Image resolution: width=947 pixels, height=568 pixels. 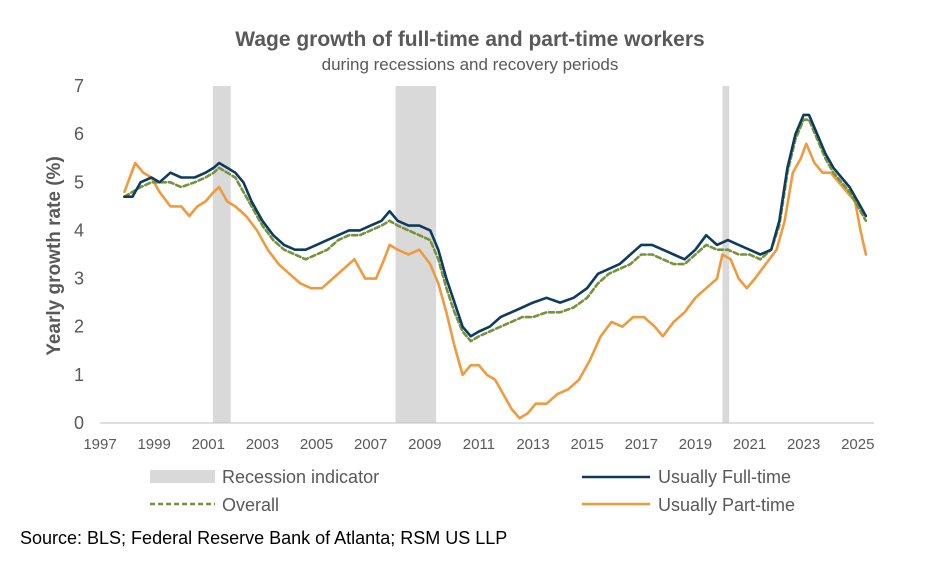 What do you see at coordinates (726, 505) in the screenshot?
I see `legend-part-time-label: Usually Part-time` at bounding box center [726, 505].